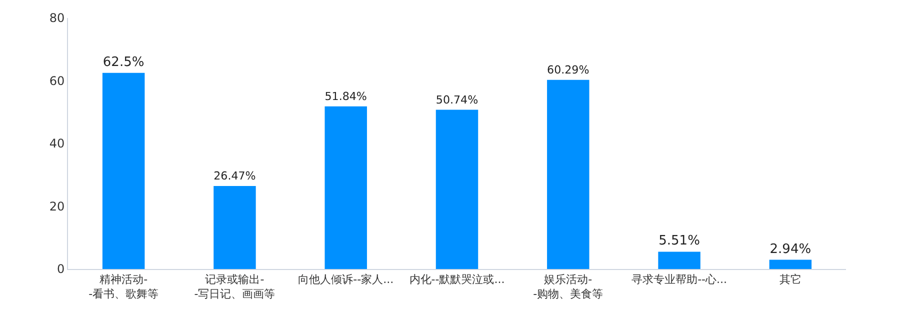 Image resolution: width=906 pixels, height=333 pixels. I want to click on data-label: 60.29%, so click(568, 69).